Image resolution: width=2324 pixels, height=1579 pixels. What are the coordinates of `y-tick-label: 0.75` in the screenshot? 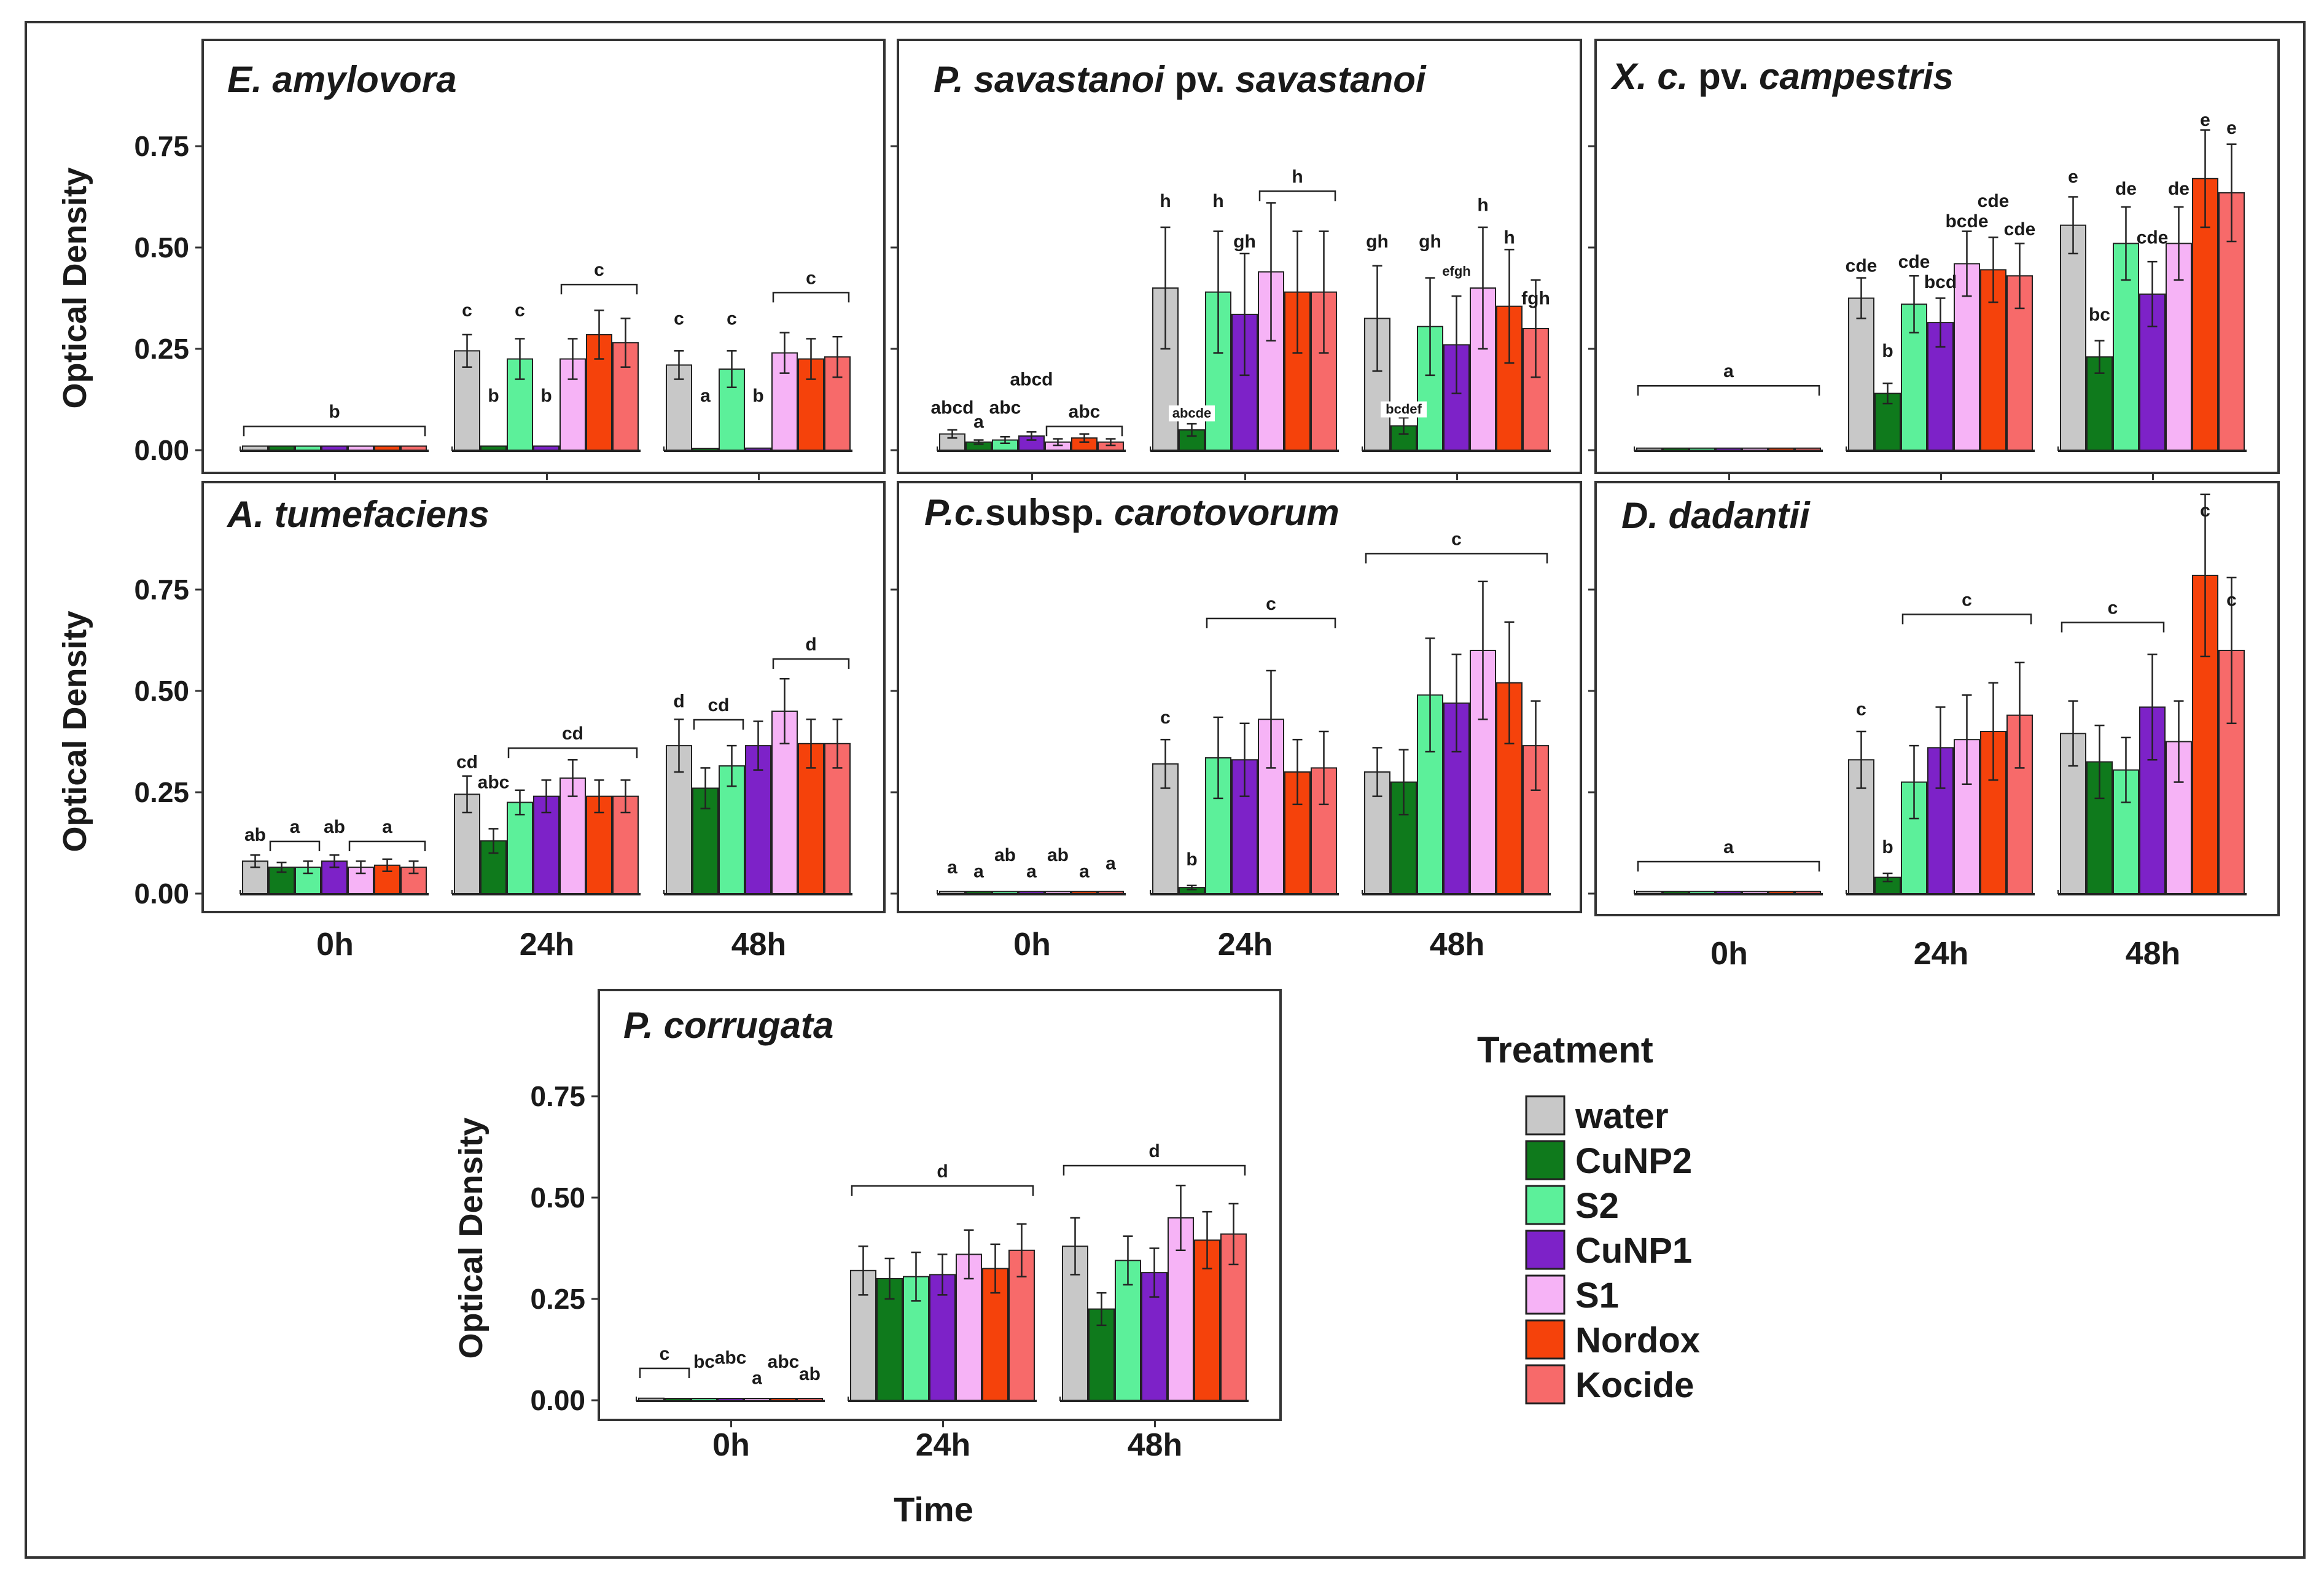 It's located at (161, 590).